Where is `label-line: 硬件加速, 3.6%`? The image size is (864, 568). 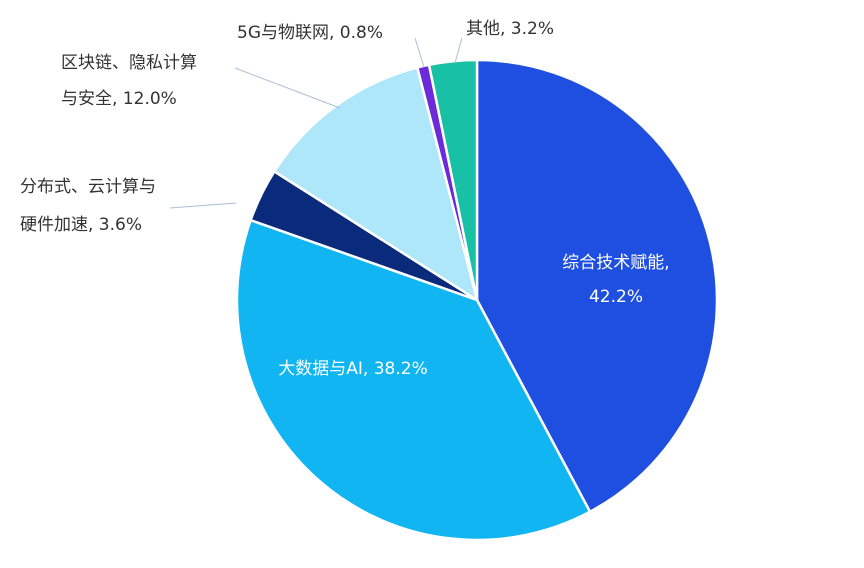 label-line: 硬件加速, 3.6% is located at coordinates (81, 225).